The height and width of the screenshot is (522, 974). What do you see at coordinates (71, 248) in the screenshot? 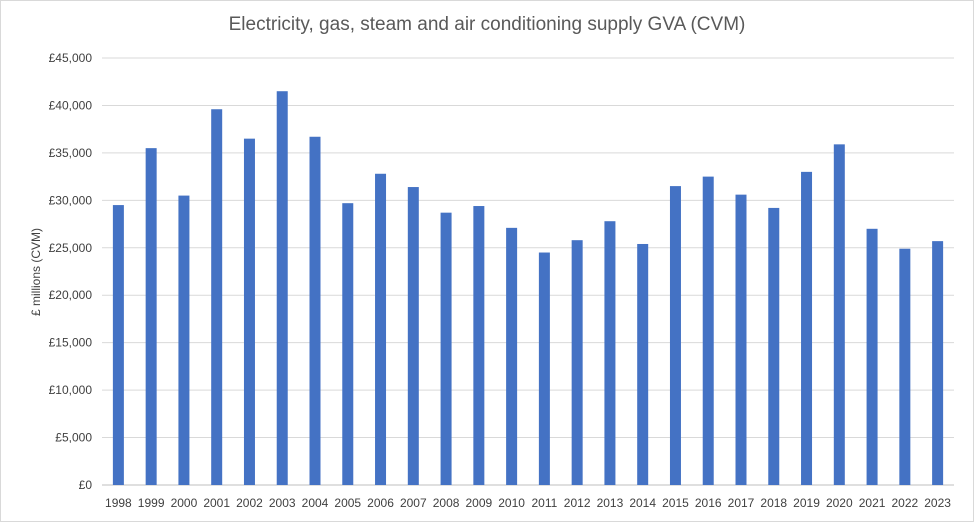
I see `y-tick-label: £25,000` at bounding box center [71, 248].